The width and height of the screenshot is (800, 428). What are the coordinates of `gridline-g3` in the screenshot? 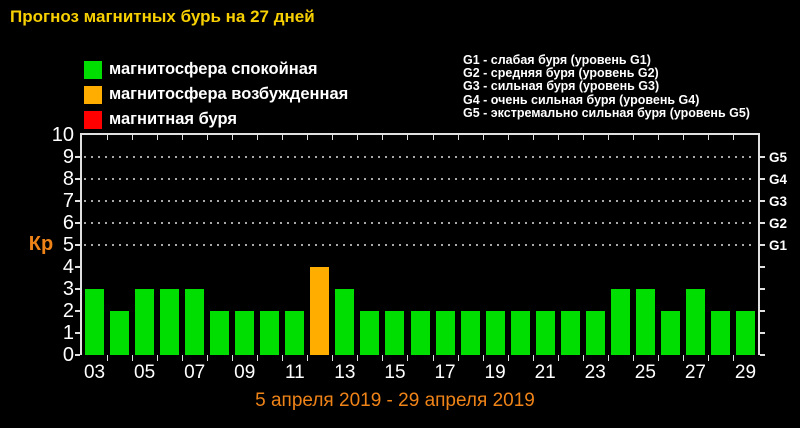 It's located at (419, 201).